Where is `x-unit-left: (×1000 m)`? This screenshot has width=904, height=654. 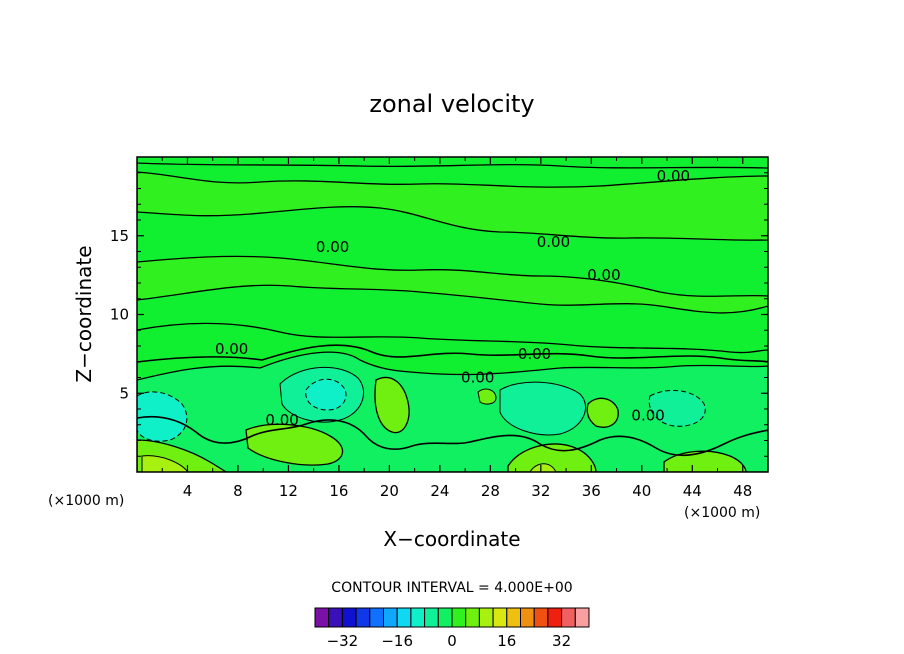
x-unit-left: (×1000 m) is located at coordinates (86, 501).